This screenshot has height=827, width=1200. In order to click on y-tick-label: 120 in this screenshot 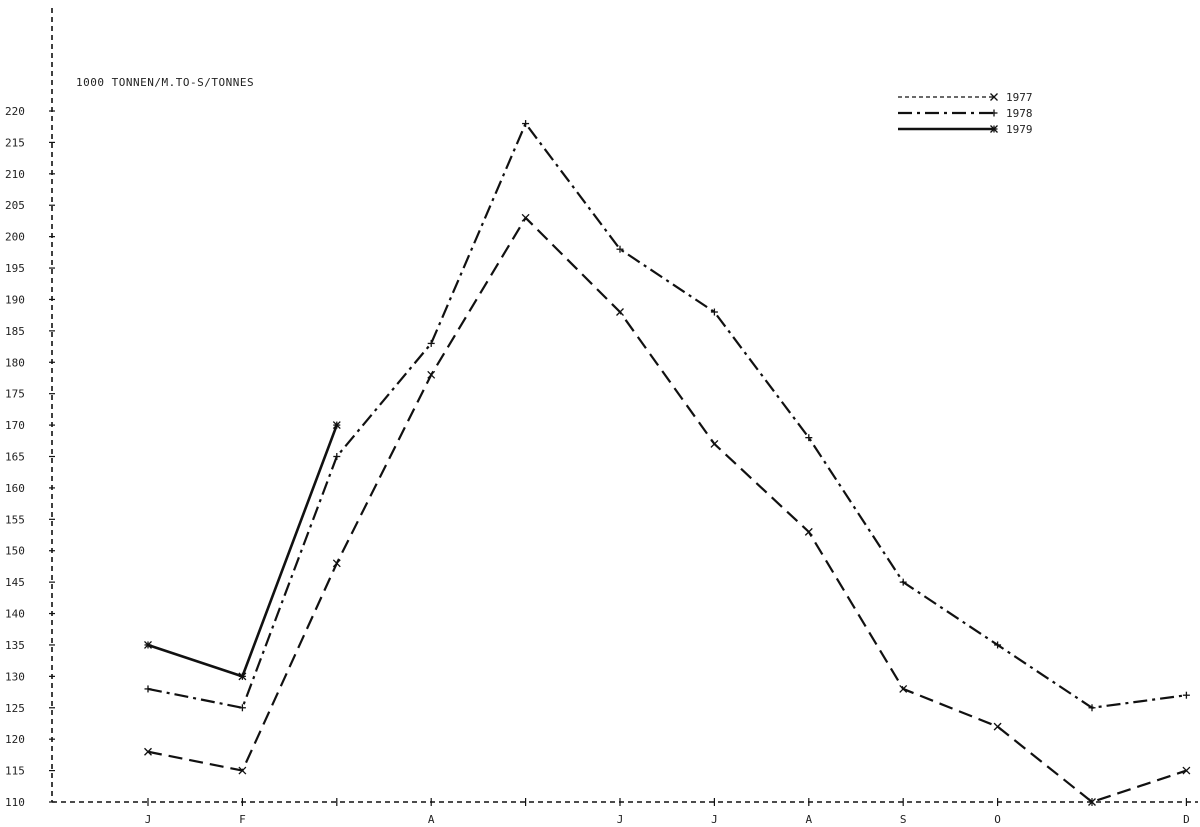, I will do `click(15, 739)`.